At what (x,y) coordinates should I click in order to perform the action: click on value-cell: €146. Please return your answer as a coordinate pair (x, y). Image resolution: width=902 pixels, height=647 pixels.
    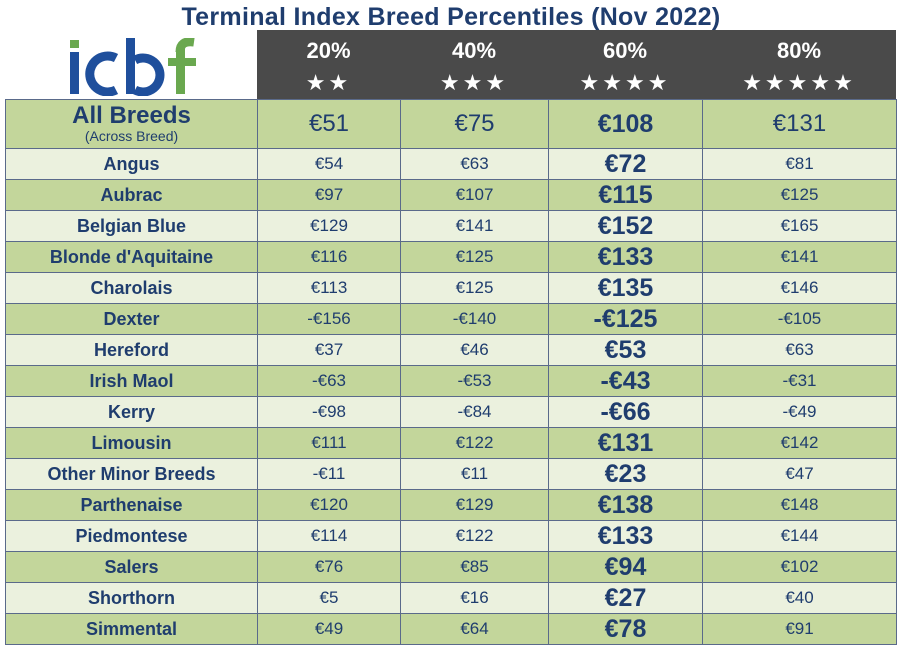
    Looking at the image, I should click on (799, 288).